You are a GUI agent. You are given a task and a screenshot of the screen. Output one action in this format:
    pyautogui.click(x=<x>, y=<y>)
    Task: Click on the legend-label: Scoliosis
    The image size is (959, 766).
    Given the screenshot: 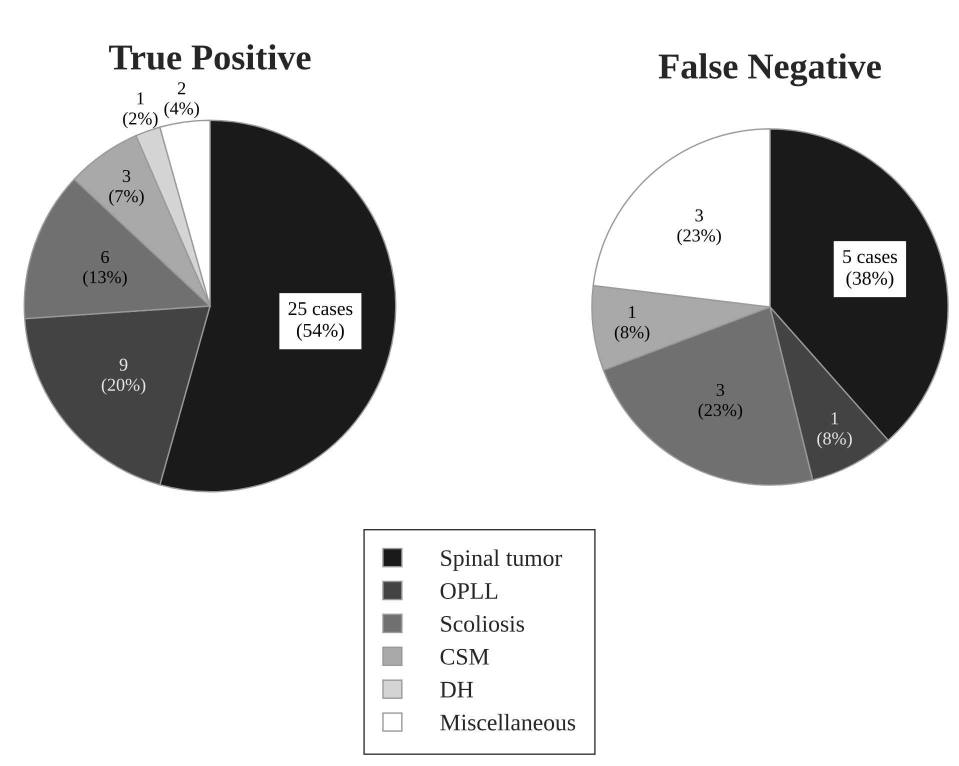 What is the action you would take?
    pyautogui.click(x=482, y=623)
    